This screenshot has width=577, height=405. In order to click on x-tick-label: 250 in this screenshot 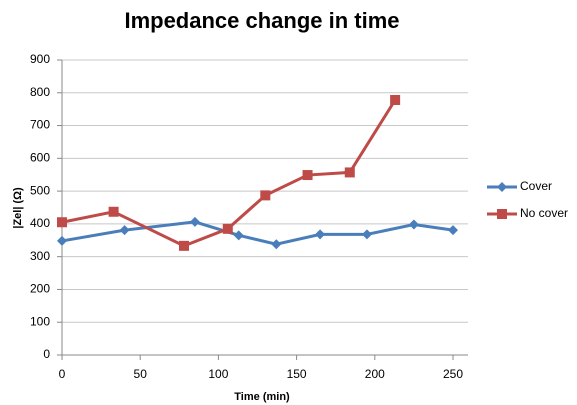, I will do `click(453, 374)`.